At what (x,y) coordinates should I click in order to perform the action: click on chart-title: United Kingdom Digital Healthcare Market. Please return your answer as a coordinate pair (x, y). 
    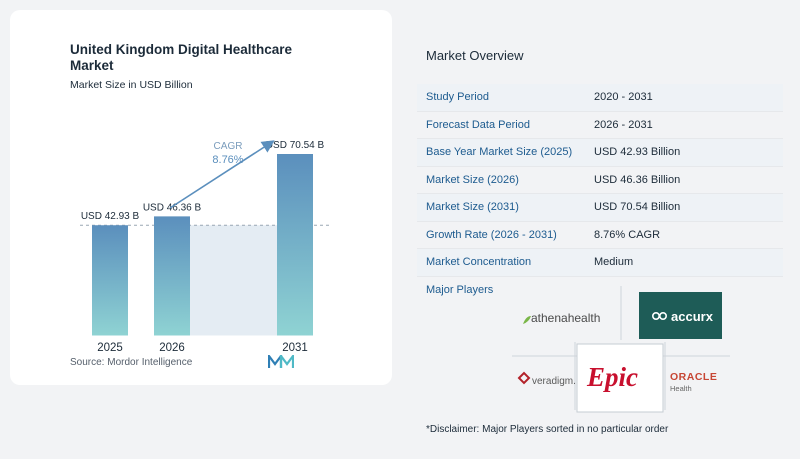
    Looking at the image, I should click on (181, 57).